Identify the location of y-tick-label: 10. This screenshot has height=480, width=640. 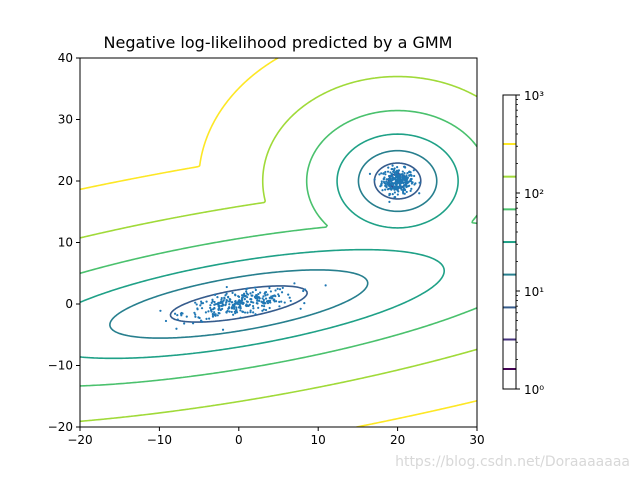
(65, 243).